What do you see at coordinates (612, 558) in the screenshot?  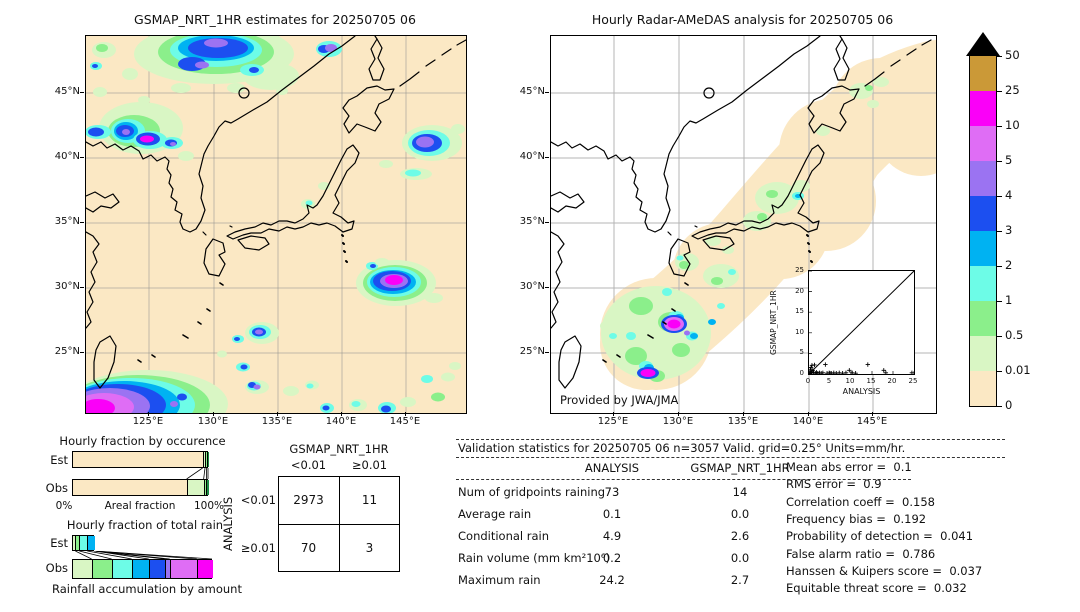 I see `table-cell-analysis: 0.2` at bounding box center [612, 558].